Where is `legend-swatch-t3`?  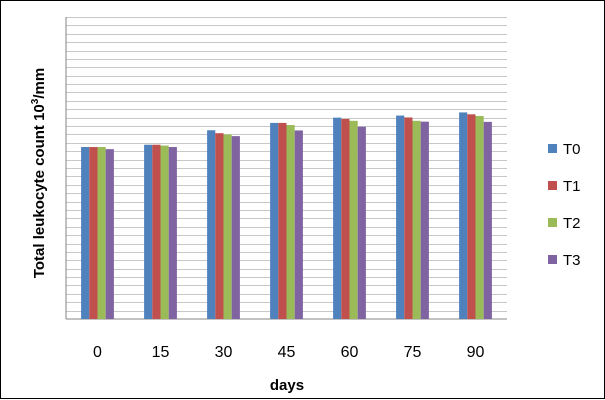 legend-swatch-t3 is located at coordinates (552, 259).